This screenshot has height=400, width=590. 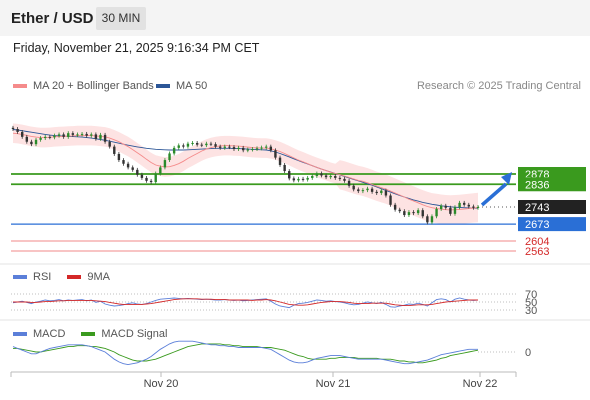 What do you see at coordinates (90, 334) in the screenshot?
I see `legend-macd: MACD MACD Signal` at bounding box center [90, 334].